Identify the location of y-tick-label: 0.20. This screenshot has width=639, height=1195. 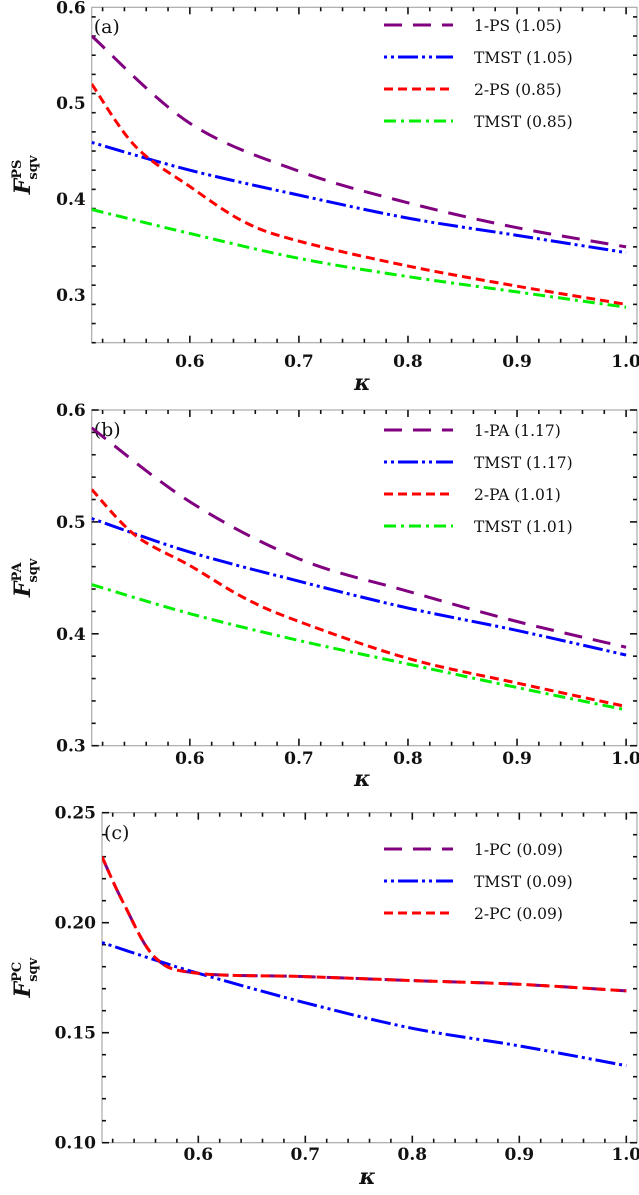
(76, 924).